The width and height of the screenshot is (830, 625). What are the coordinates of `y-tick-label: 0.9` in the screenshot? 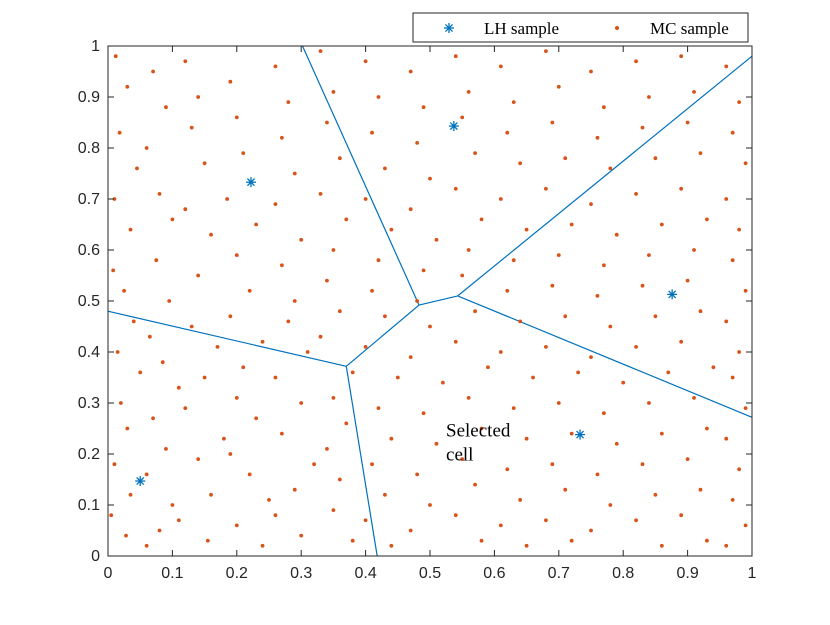 It's located at (89, 97).